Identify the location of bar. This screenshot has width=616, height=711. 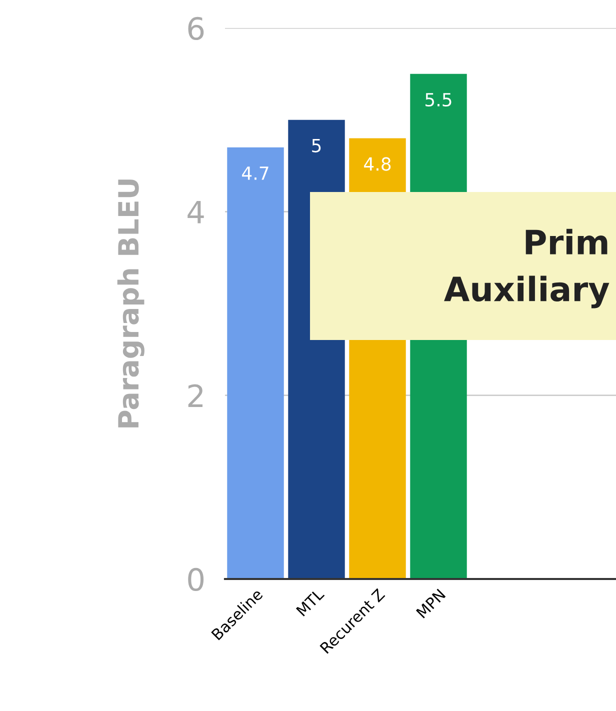
(255, 363).